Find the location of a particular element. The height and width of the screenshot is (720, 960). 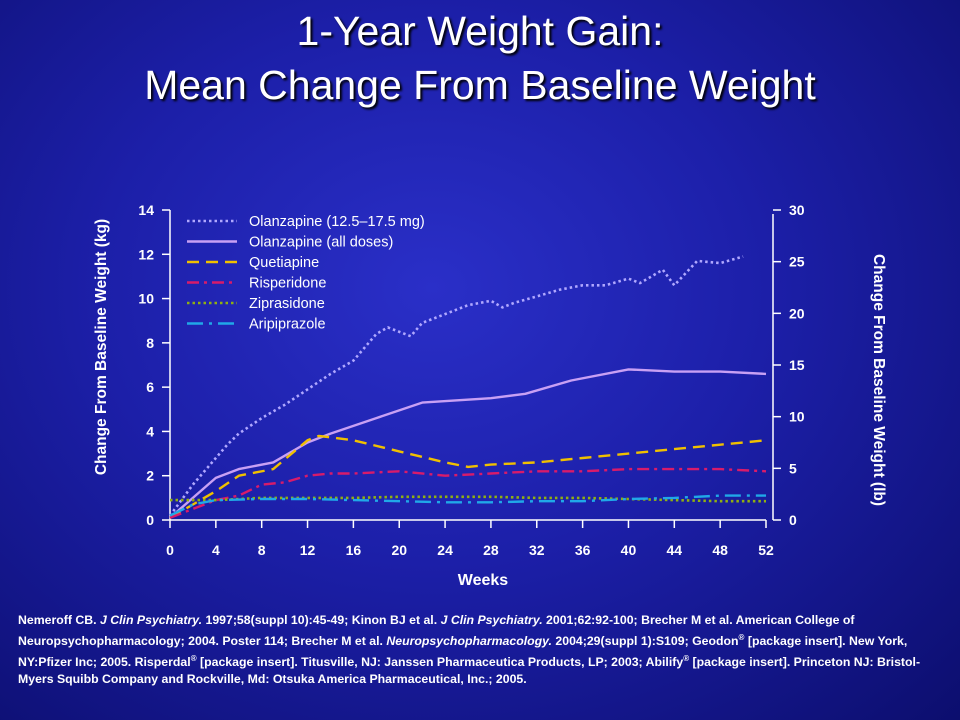

y-axis-left-label: Change From Baseline Weight (kg) is located at coordinates (101, 347).